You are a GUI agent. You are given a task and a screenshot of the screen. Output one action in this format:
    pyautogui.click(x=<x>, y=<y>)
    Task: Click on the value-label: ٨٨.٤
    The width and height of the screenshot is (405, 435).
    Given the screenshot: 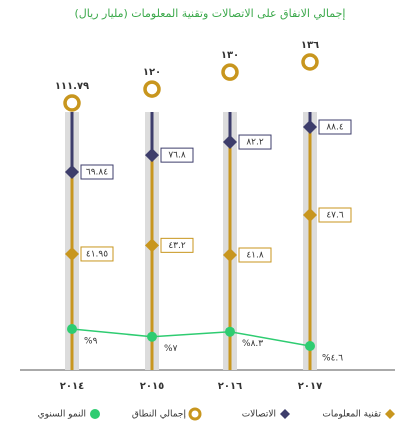 What is the action you would take?
    pyautogui.click(x=335, y=128)
    